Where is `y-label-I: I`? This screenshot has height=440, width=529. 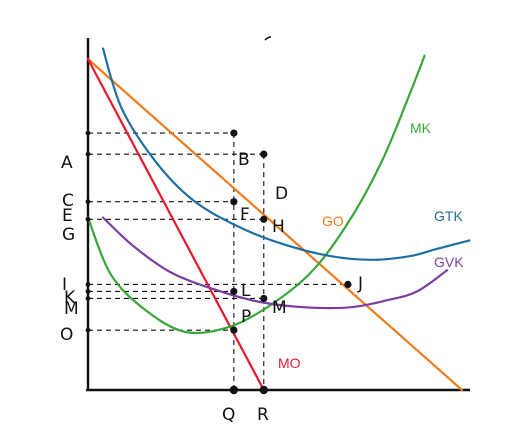
y-label-I: I is located at coordinates (64, 285).